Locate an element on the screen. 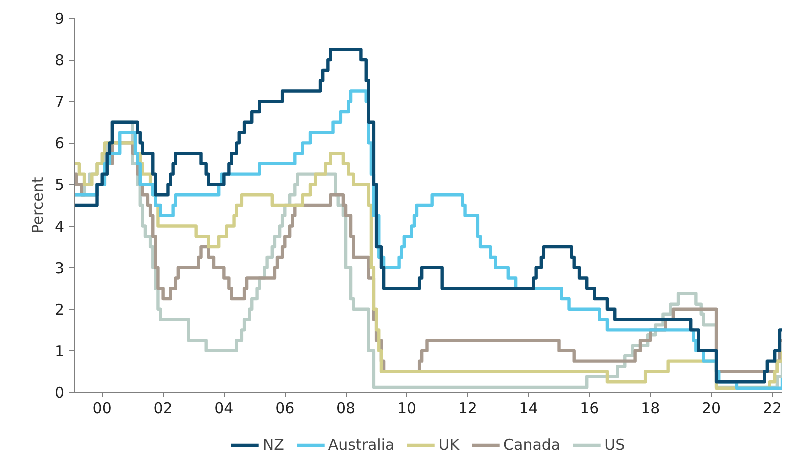 The width and height of the screenshot is (791, 464). x-tick-label: 00 is located at coordinates (102, 409).